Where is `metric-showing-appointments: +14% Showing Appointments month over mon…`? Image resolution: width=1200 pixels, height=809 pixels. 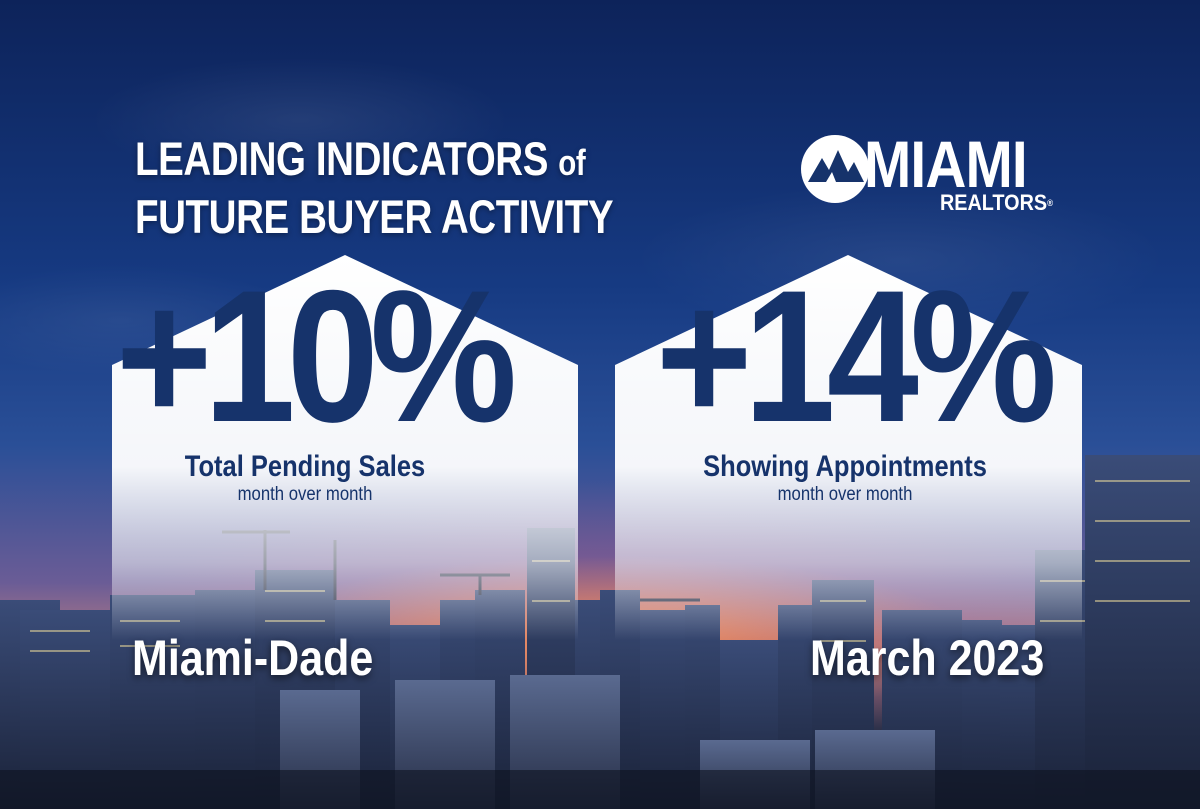
metric-showing-appointments: +14% Showing Appointments month over mon… is located at coordinates (845, 384).